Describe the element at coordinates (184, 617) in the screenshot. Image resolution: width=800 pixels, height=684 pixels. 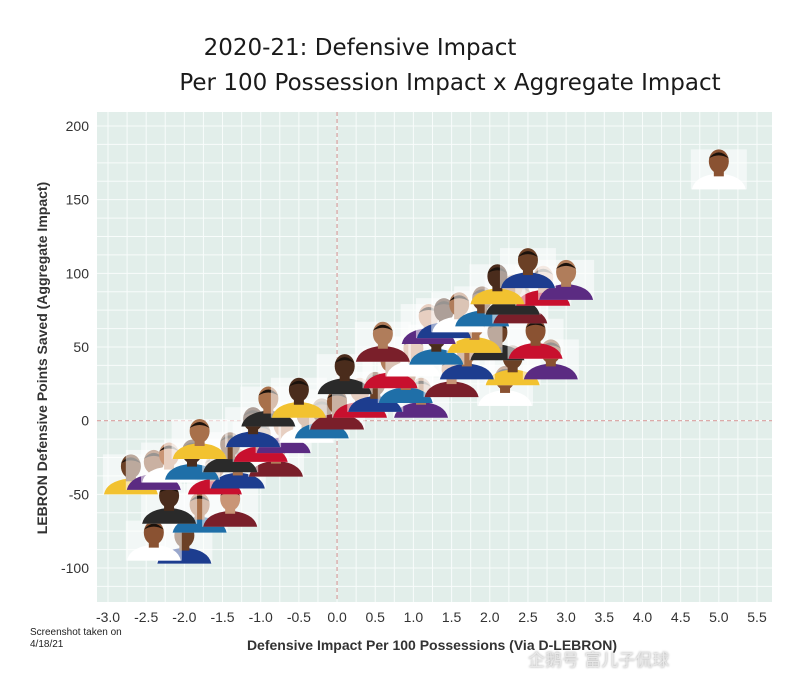
I see `x-tick-label: -2.0` at that location.